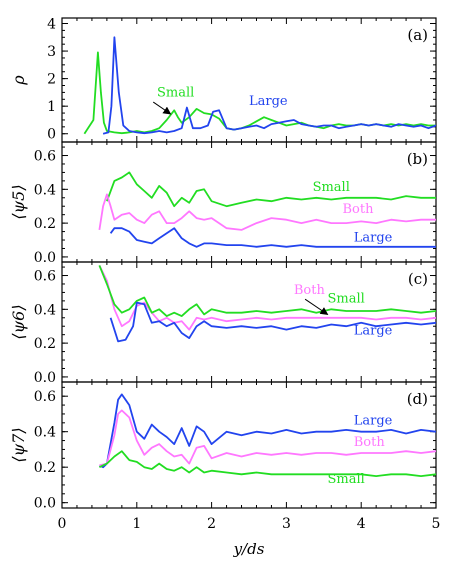 This screenshot has width=472, height=569. I want to click on x-tick-label: 4, so click(361, 524).